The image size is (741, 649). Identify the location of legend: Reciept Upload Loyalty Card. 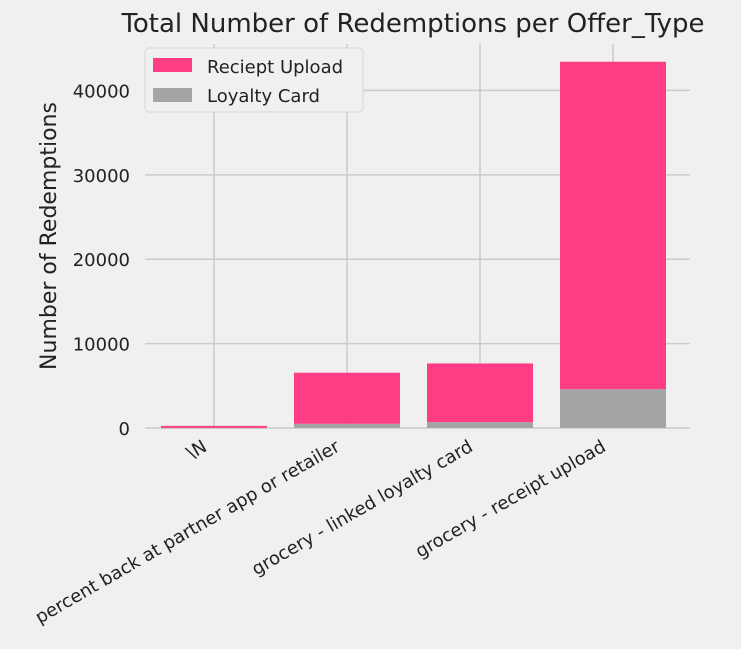
(254, 80).